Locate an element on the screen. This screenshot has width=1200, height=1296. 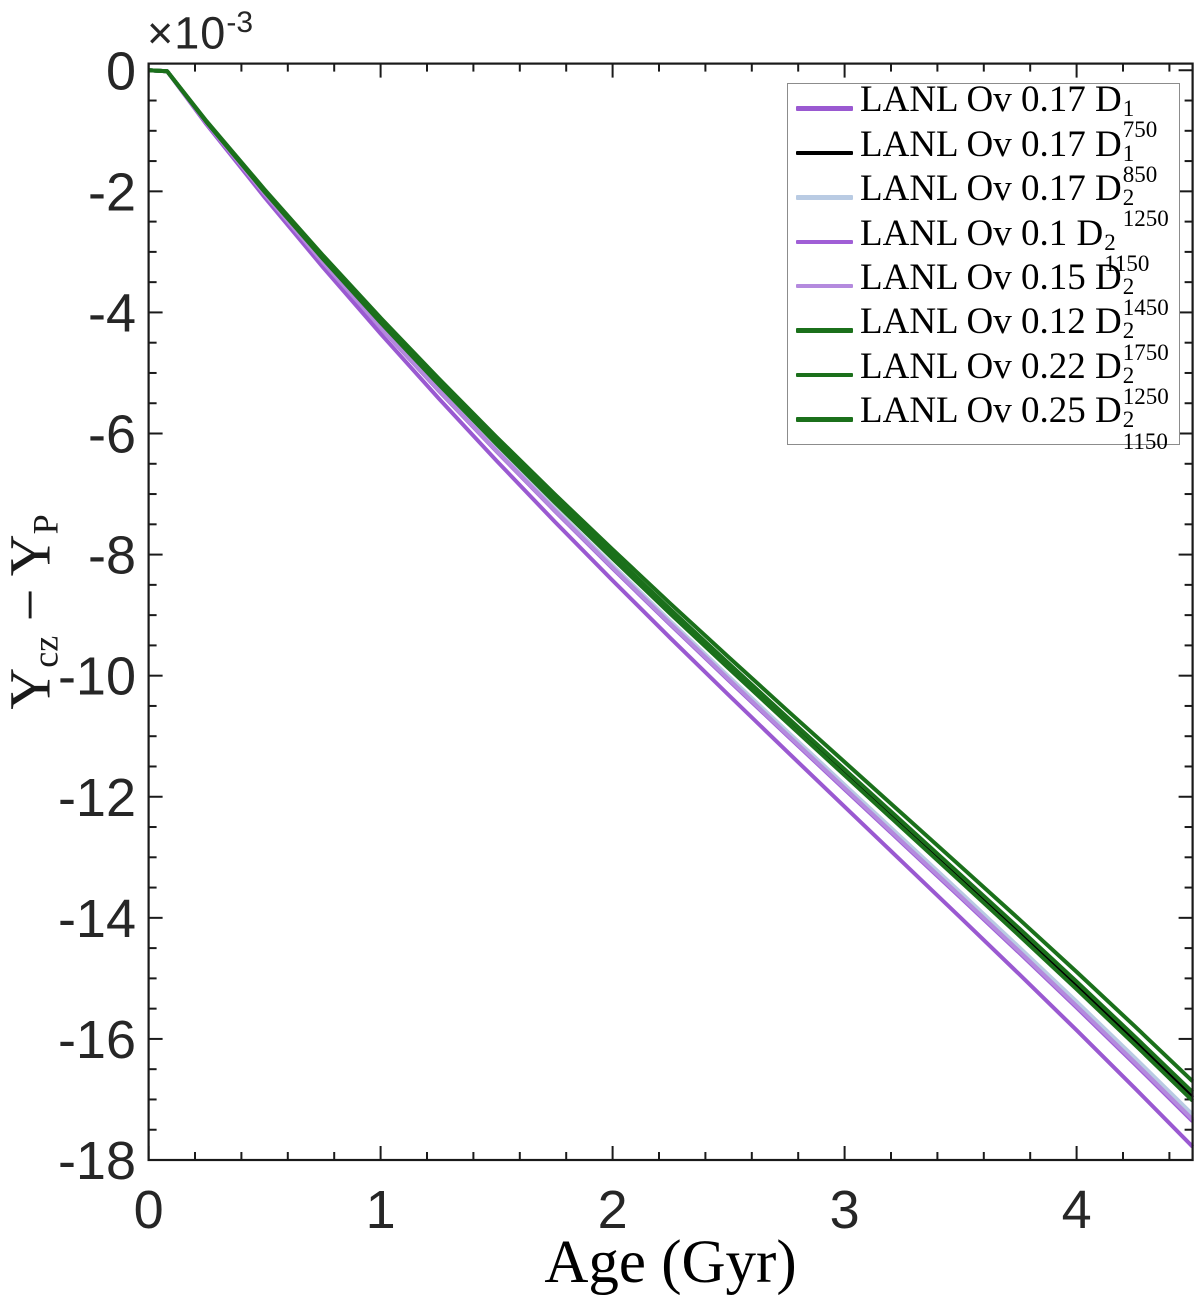
multiplier-exponent: -3 is located at coordinates (240, 22).